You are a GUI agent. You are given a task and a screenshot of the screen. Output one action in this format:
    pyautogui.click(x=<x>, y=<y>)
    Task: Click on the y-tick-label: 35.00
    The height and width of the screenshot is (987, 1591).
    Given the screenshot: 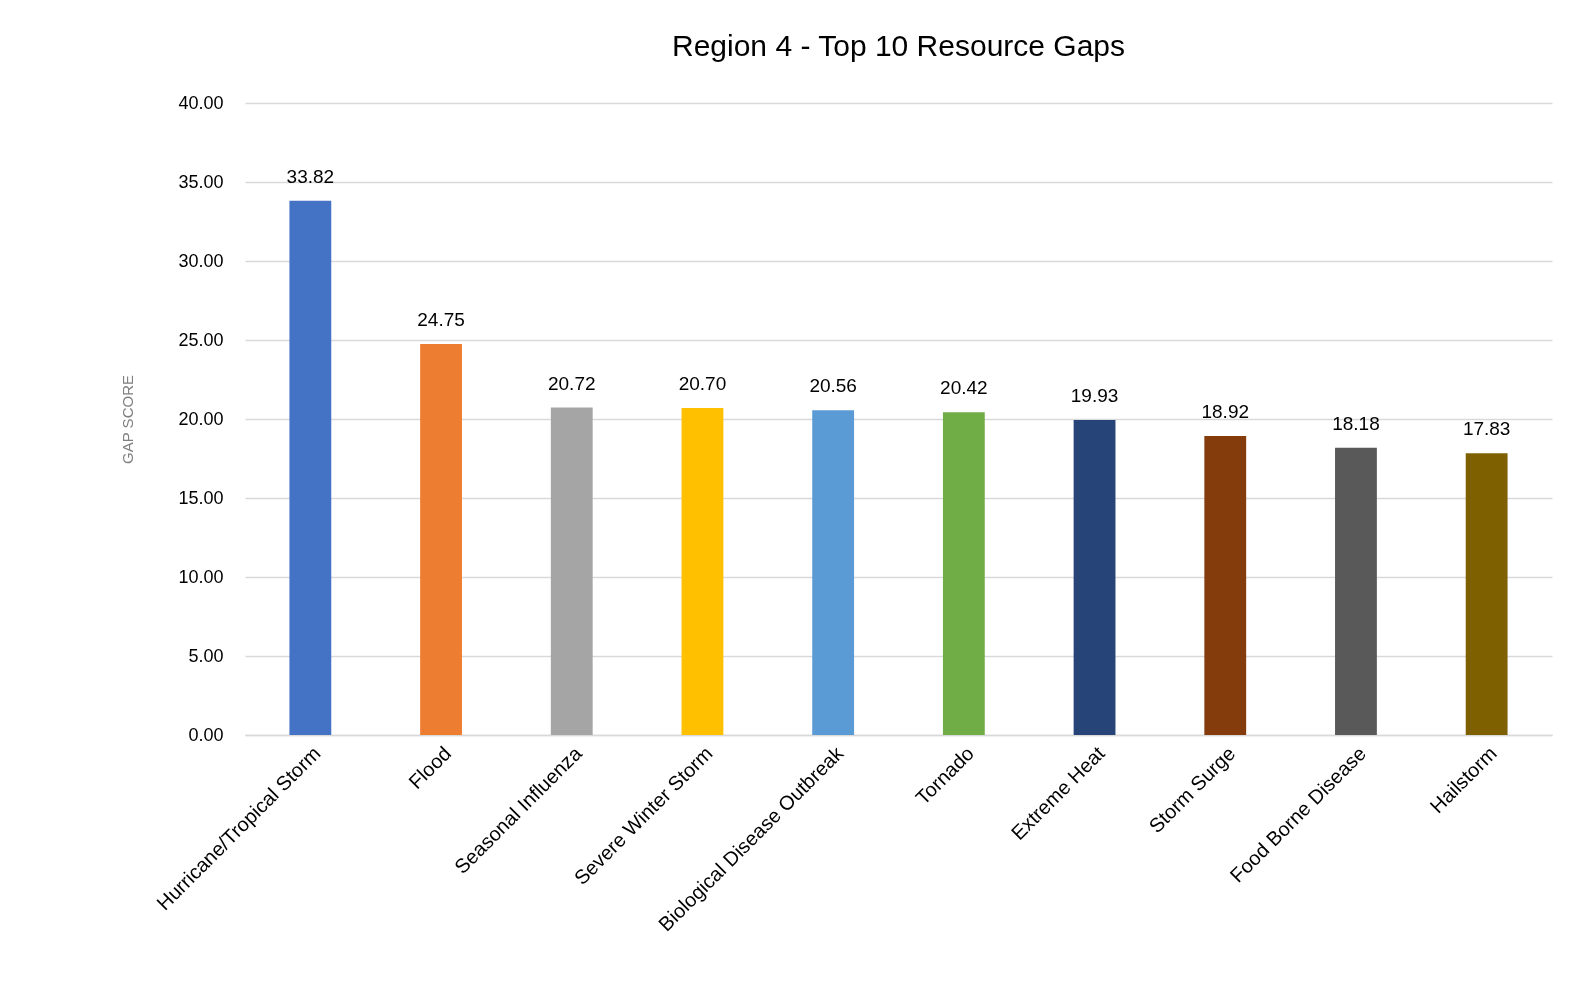 What is the action you would take?
    pyautogui.click(x=201, y=181)
    